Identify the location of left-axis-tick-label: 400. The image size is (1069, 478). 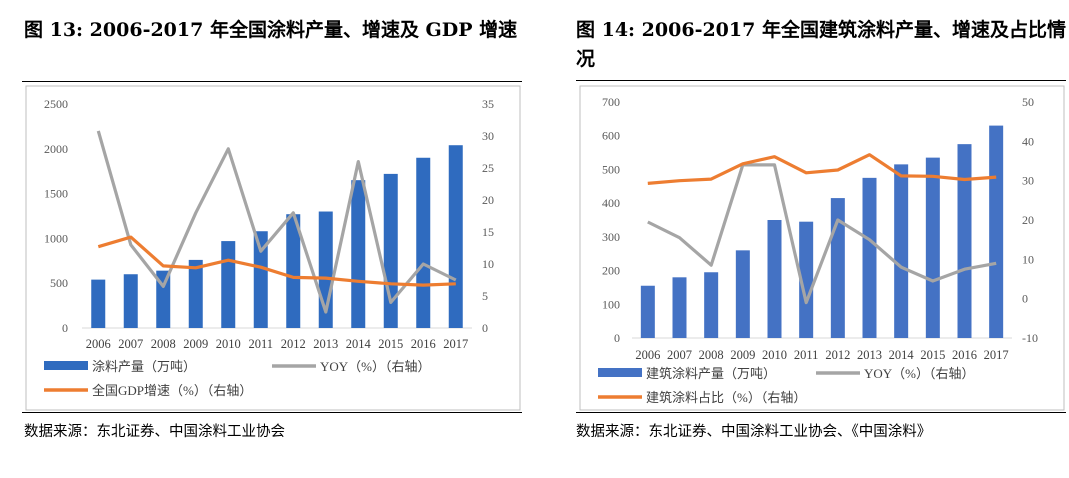
(611, 203).